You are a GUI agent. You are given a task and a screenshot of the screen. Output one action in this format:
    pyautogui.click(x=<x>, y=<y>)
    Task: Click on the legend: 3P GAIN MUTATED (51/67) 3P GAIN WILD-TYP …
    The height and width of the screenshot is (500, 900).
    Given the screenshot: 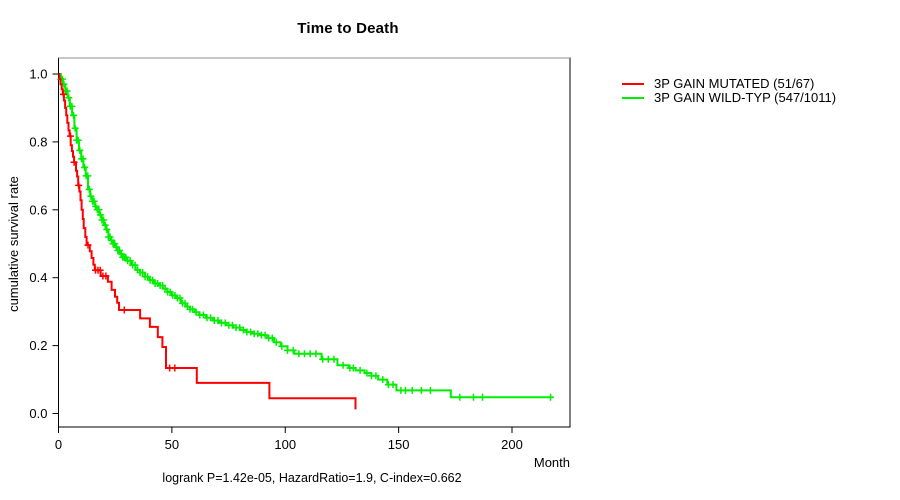 What is the action you would take?
    pyautogui.click(x=729, y=90)
    